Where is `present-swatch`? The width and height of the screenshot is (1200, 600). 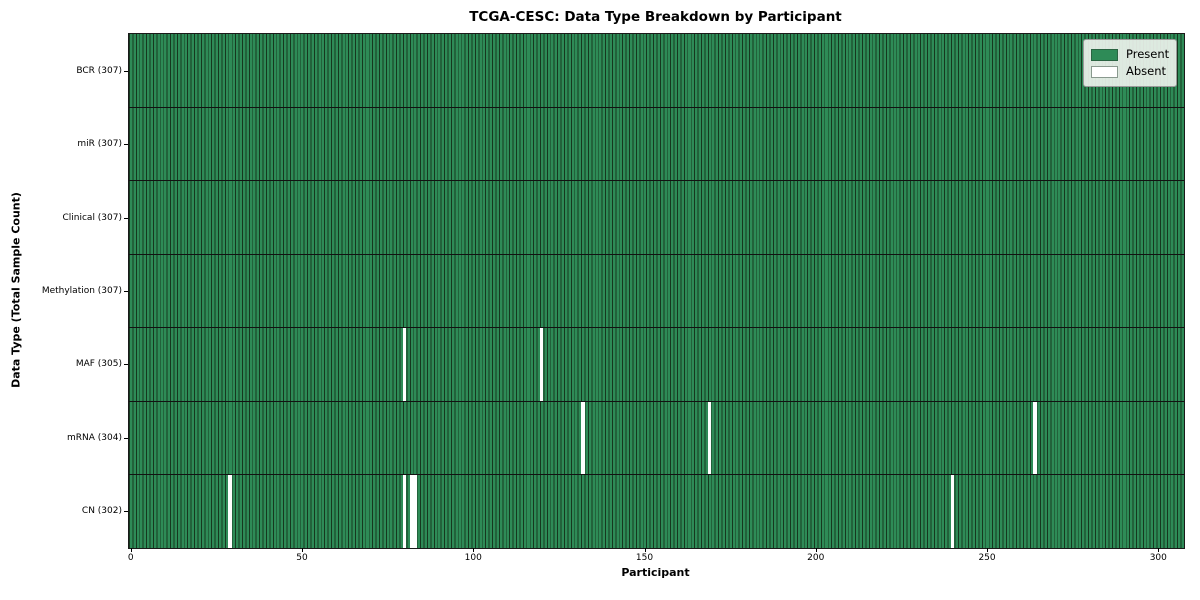
present-swatch is located at coordinates (1104, 54).